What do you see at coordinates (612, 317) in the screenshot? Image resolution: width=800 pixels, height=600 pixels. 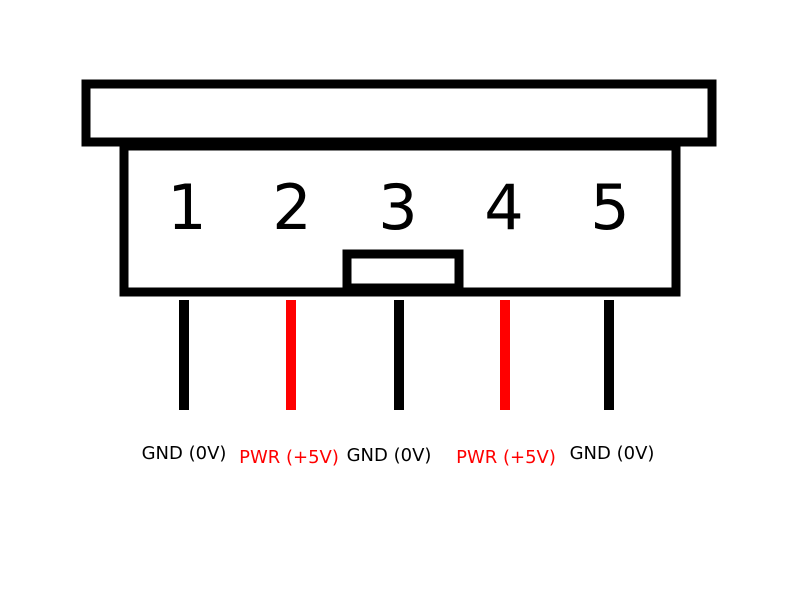 I see `pin-5: 5 GND (0V)` at bounding box center [612, 317].